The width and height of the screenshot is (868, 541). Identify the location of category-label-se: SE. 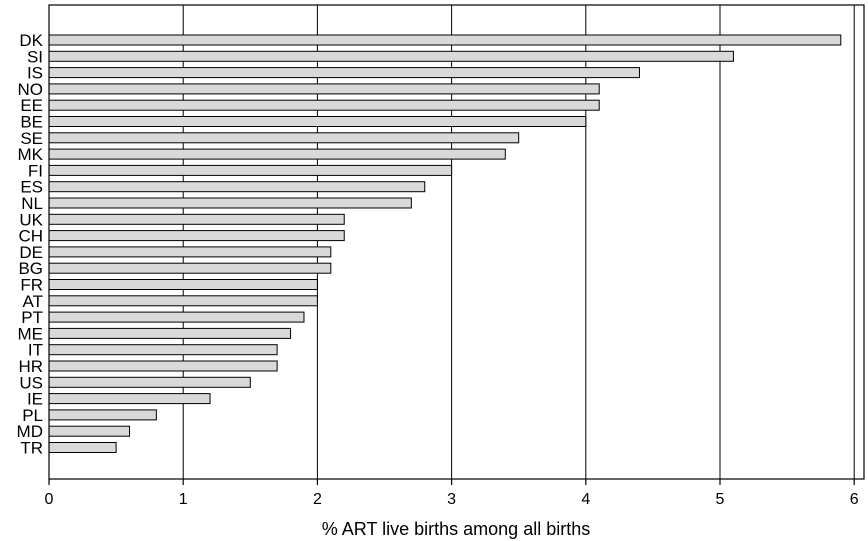
(31, 138).